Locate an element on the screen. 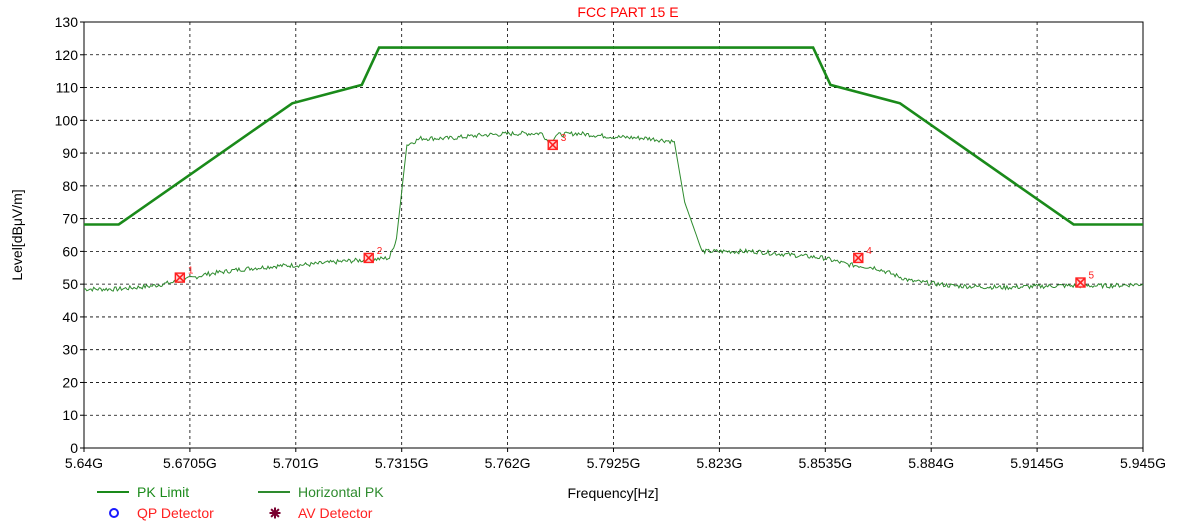 This screenshot has height=525, width=1179. y-tick-label: 30 is located at coordinates (70, 350).